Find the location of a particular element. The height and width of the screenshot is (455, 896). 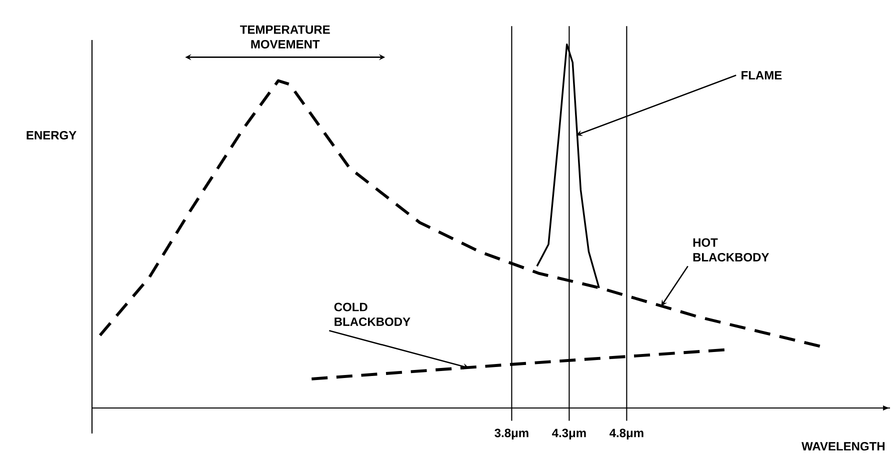

x-tick-label: 4.8μm is located at coordinates (627, 434).